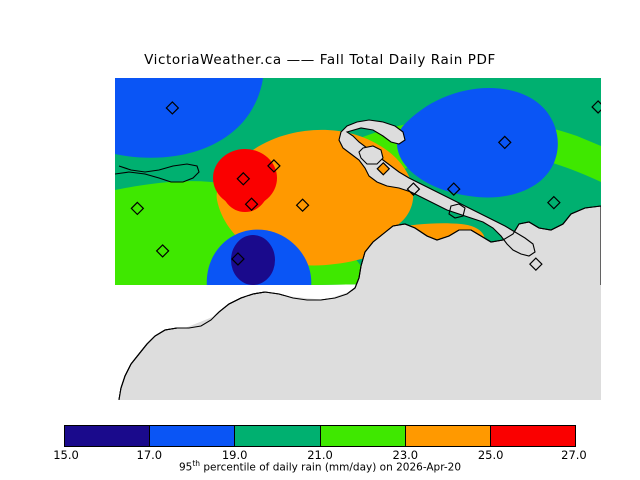  Describe the element at coordinates (196, 463) in the screenshot. I see `caption-ordinal-suffix: th` at that location.